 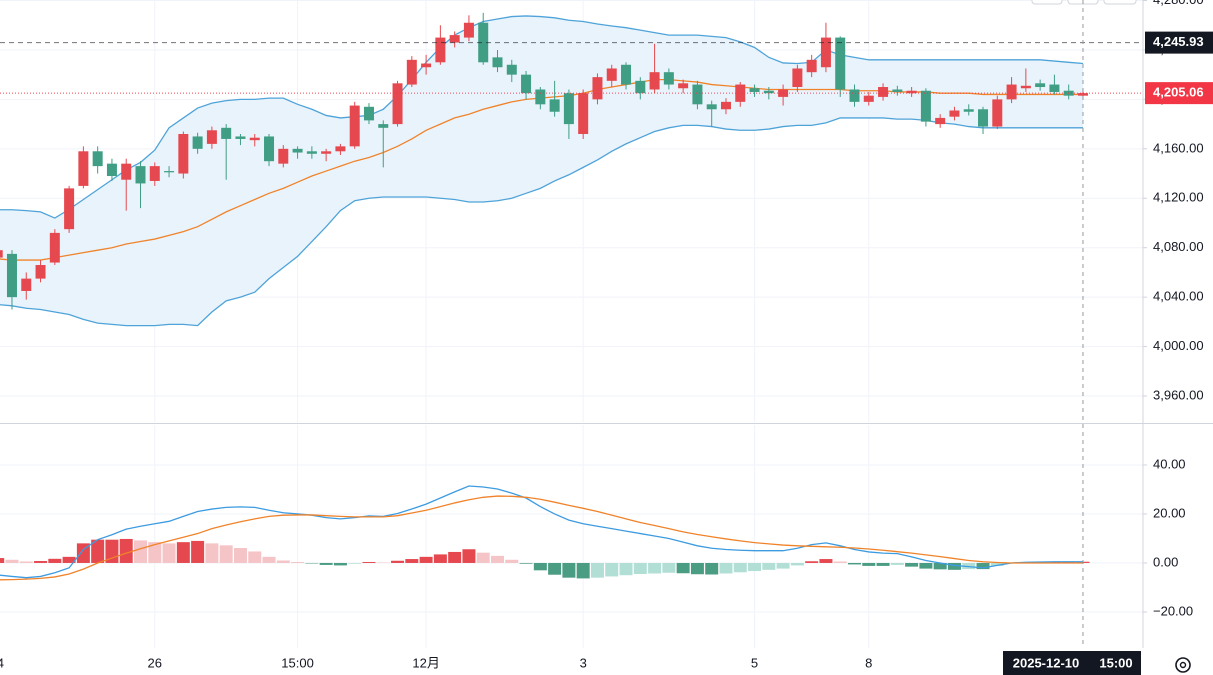 I want to click on crosshair-time: 15:00, so click(x=1115, y=662).